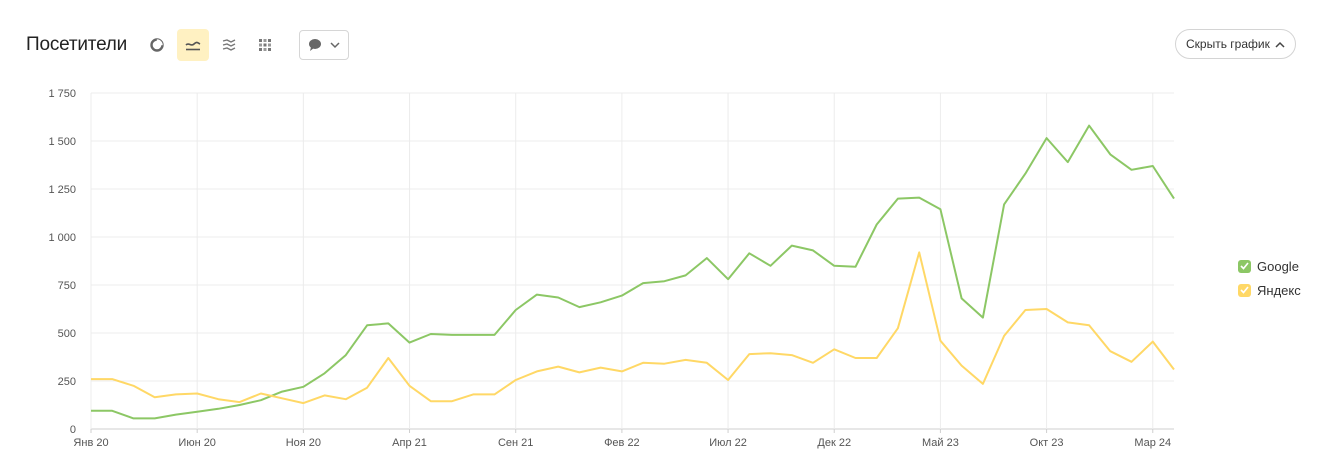  What do you see at coordinates (940, 443) in the screenshot?
I see `x-tick-label: Май 23` at bounding box center [940, 443].